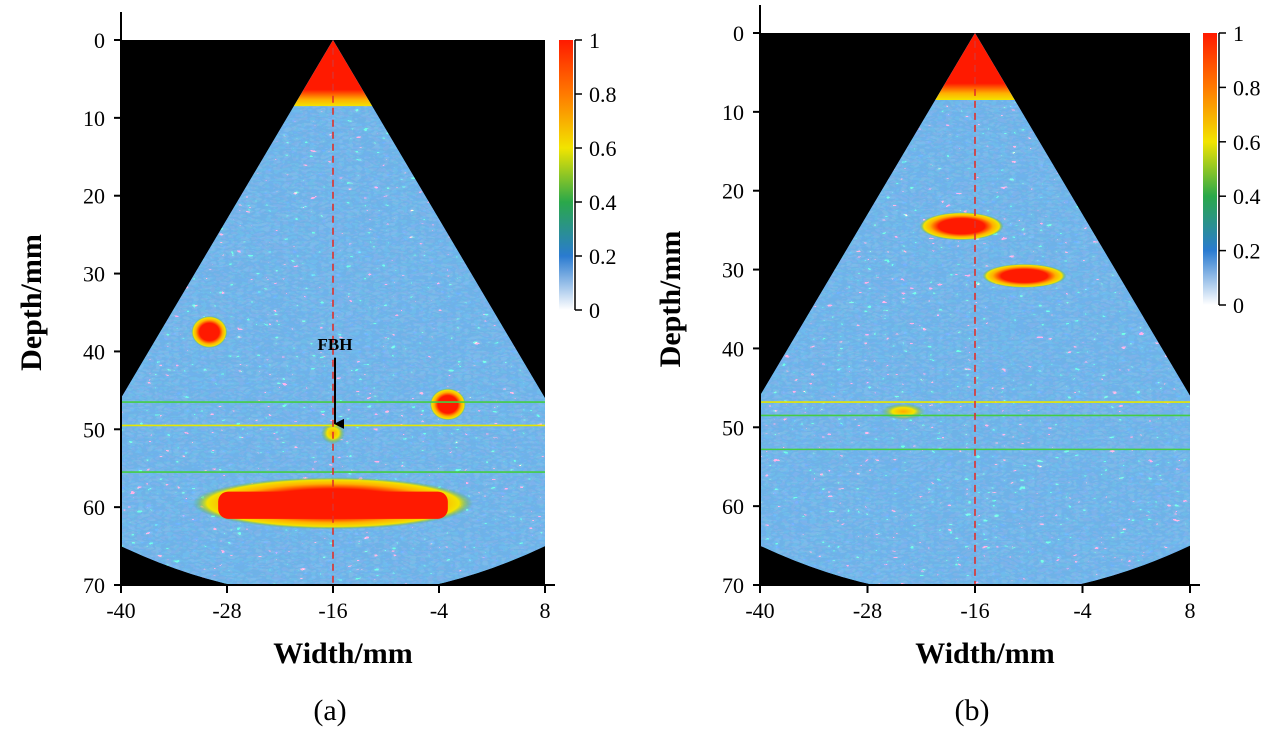 Image resolution: width=1273 pixels, height=750 pixels. What do you see at coordinates (972, 710) in the screenshot?
I see `panel-caption: (b)` at bounding box center [972, 710].